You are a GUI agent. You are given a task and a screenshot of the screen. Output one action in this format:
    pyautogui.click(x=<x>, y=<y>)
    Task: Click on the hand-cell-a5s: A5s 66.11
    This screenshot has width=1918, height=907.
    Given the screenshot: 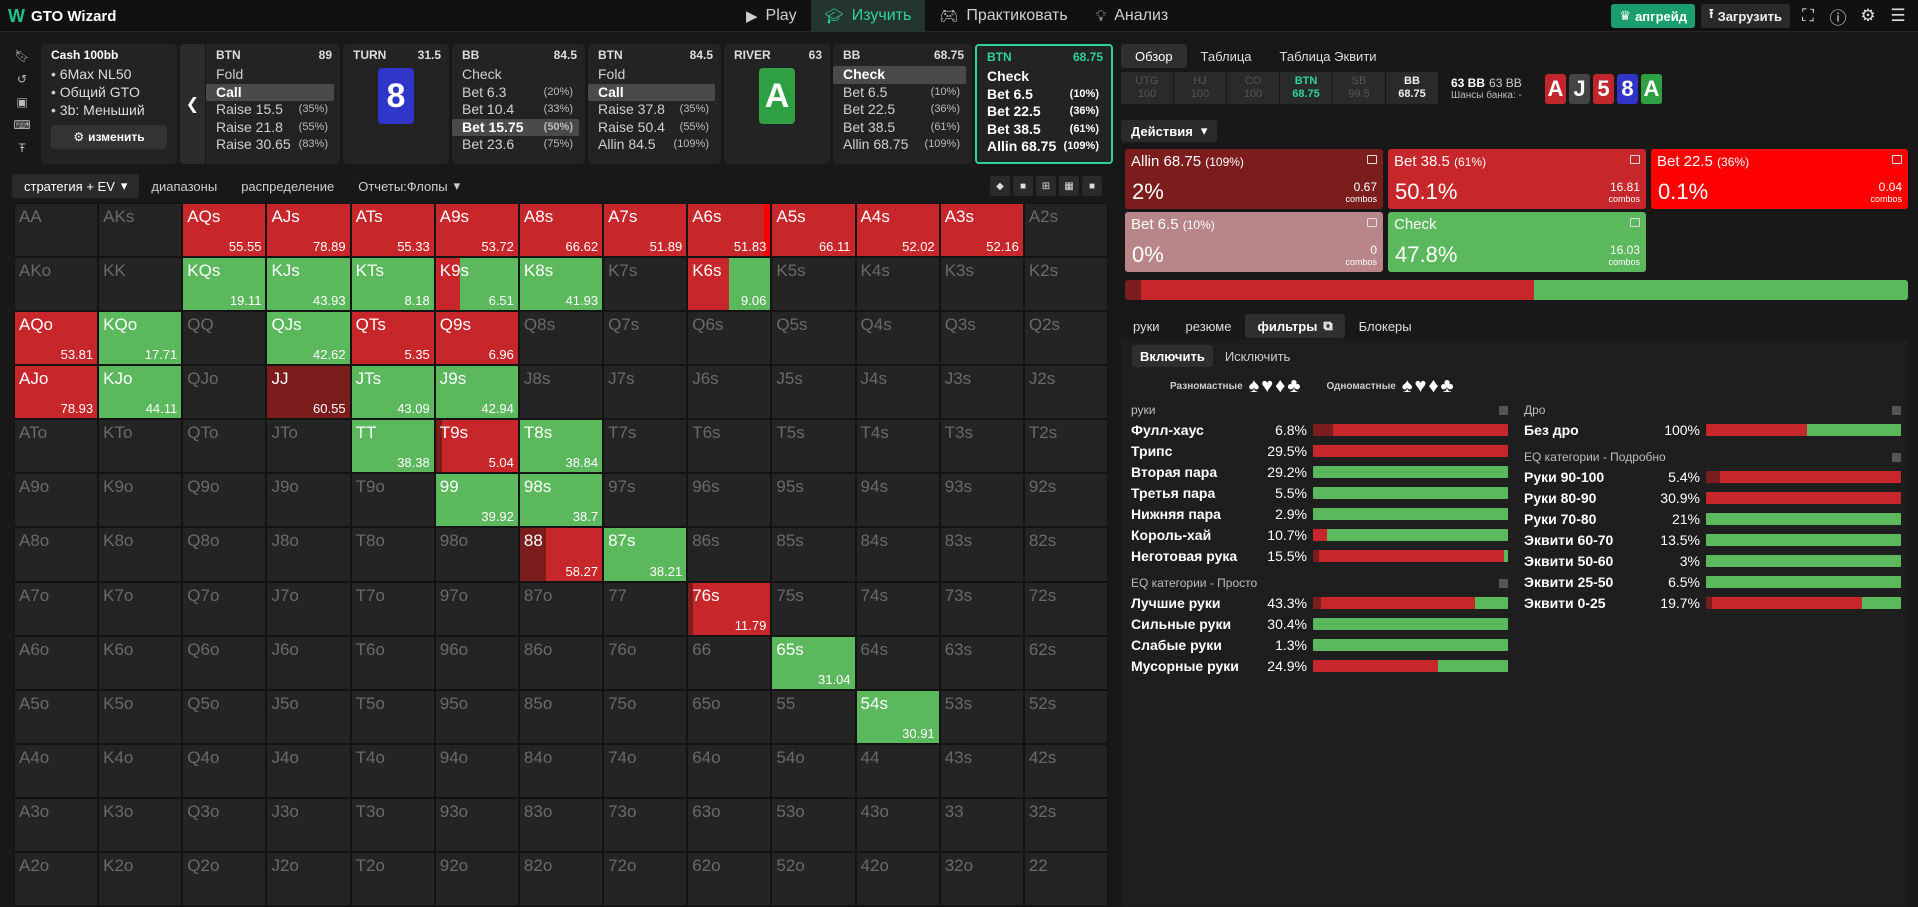 What is the action you would take?
    pyautogui.click(x=813, y=230)
    